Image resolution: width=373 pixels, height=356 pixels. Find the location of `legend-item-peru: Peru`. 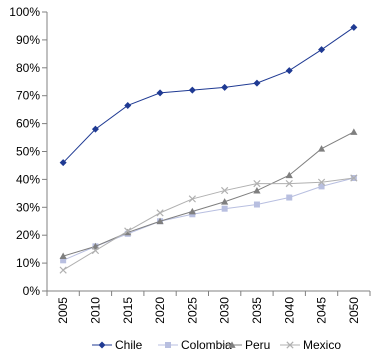

legend-item-peru: Peru is located at coordinates (246, 345).